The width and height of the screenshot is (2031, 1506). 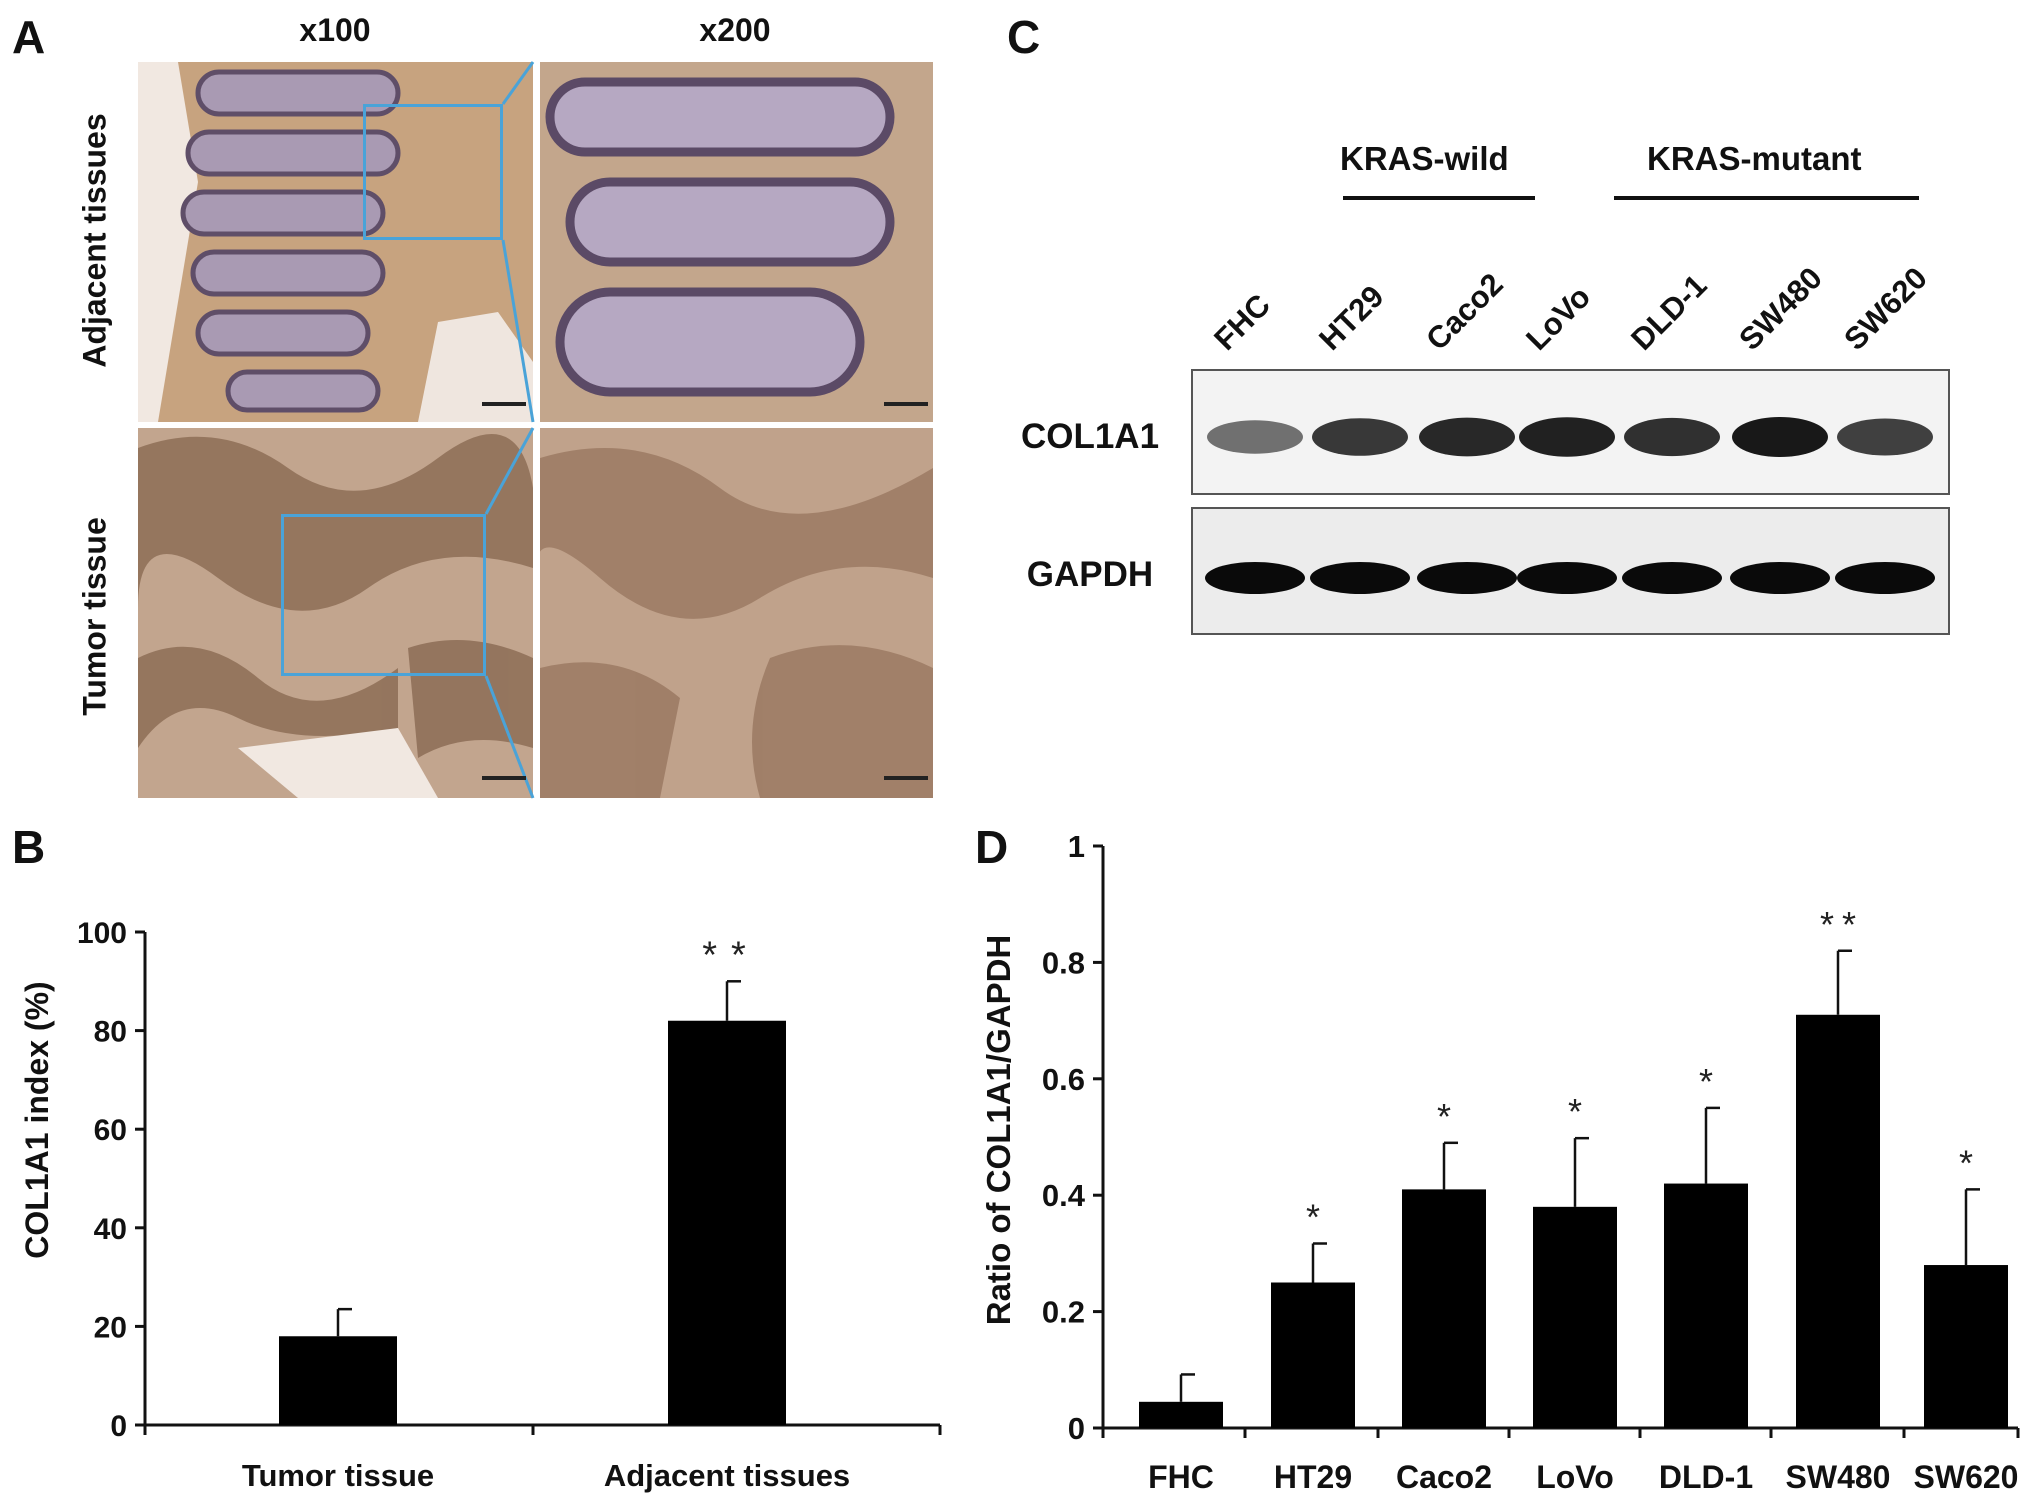 I want to click on chart-b-y-tick-label: 60, so click(x=110, y=1130).